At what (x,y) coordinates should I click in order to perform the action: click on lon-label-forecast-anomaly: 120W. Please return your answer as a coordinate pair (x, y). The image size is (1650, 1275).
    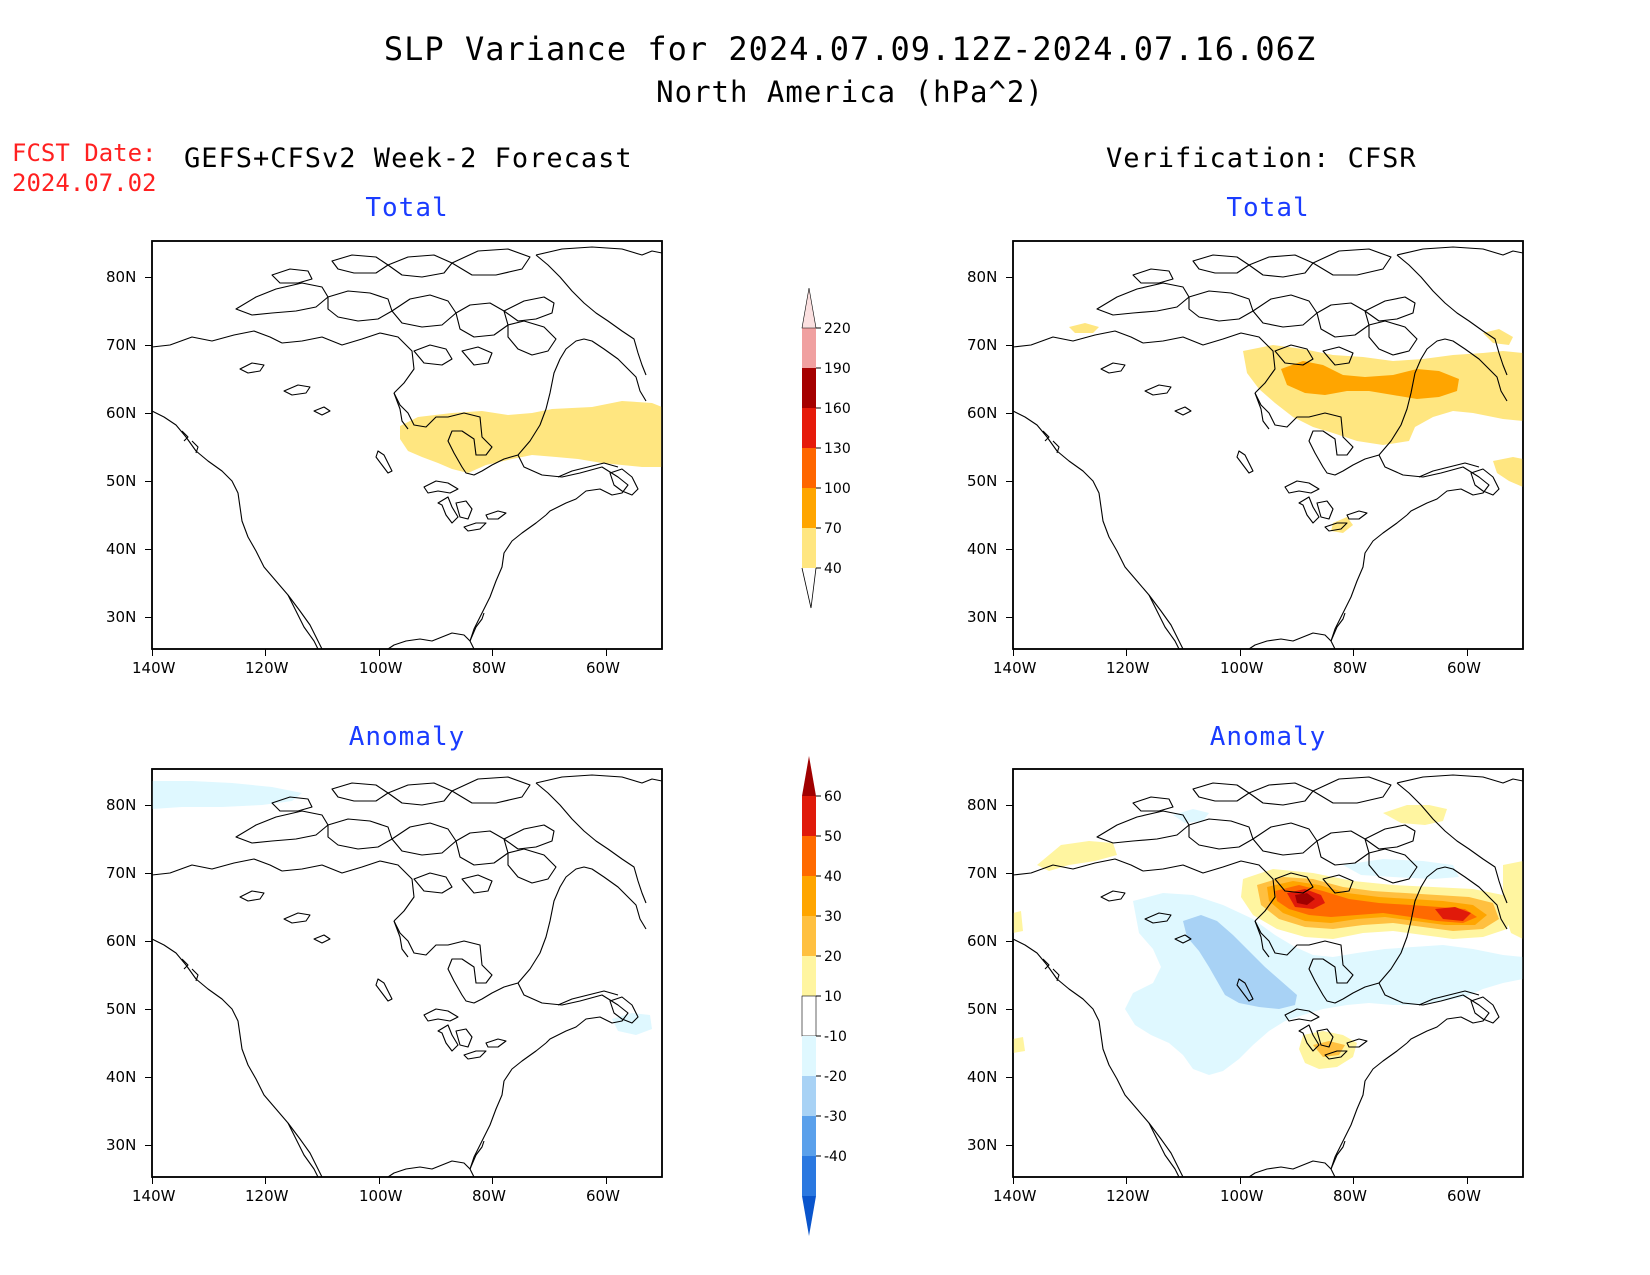
    Looking at the image, I should click on (267, 1196).